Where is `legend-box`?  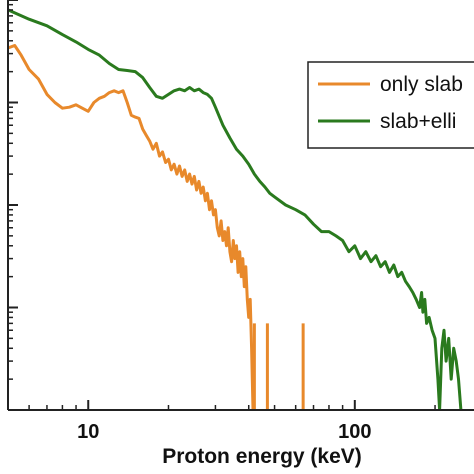
legend-box is located at coordinates (390, 105).